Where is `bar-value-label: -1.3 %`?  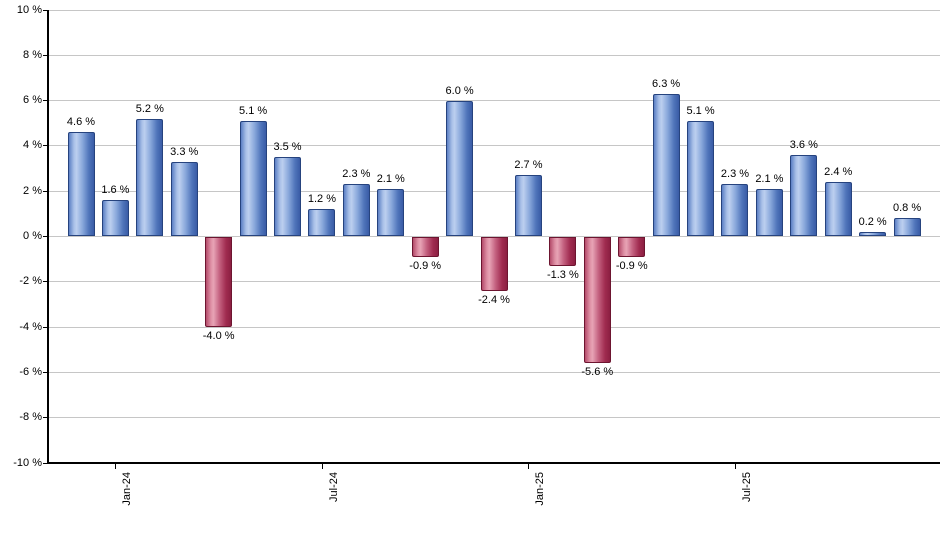
bar-value-label: -1.3 % is located at coordinates (562, 274).